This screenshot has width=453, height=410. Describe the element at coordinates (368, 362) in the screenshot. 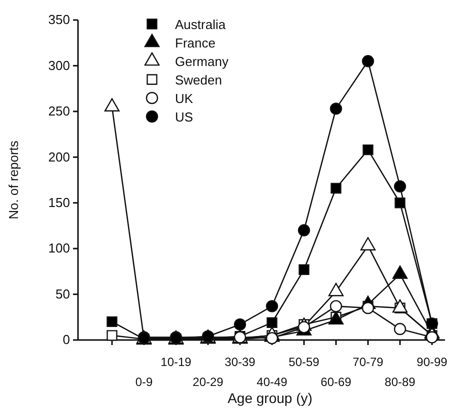

I see `x-tick-label: 70-79` at that location.